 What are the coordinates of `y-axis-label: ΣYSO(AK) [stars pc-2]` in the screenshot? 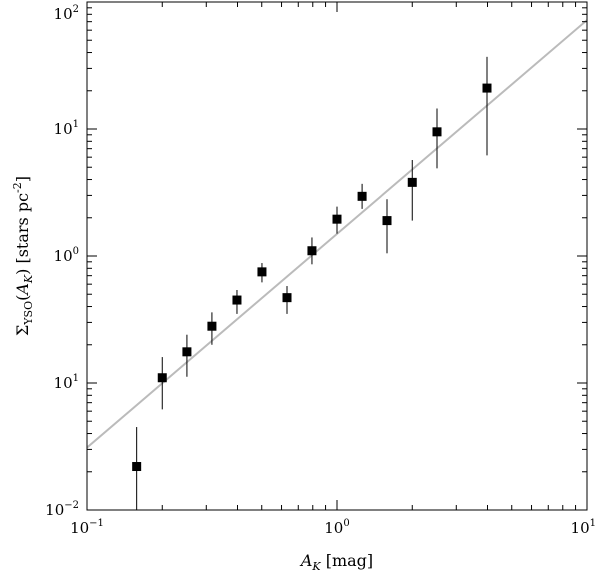 It's located at (23, 256).